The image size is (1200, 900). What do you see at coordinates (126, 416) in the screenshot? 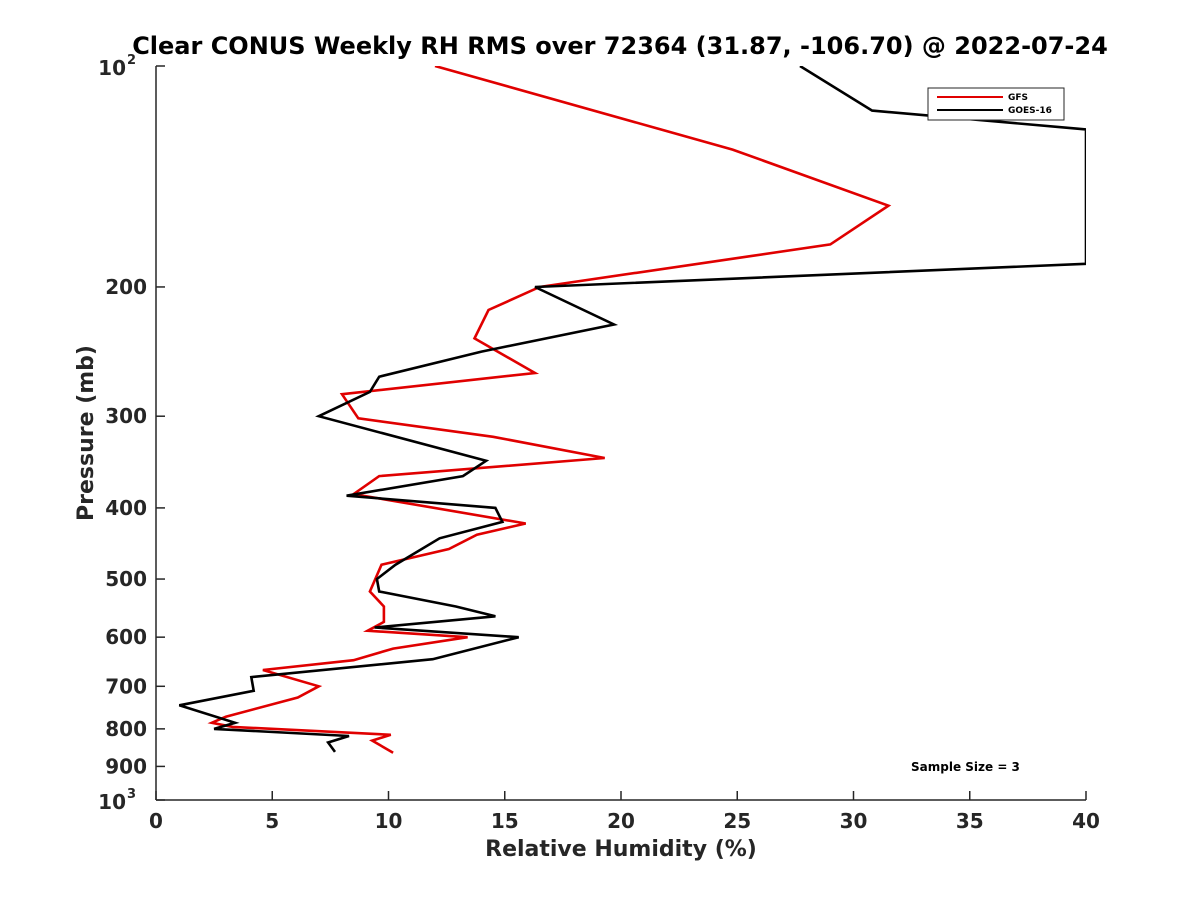
I see `y-tick-label: 300` at bounding box center [126, 416].